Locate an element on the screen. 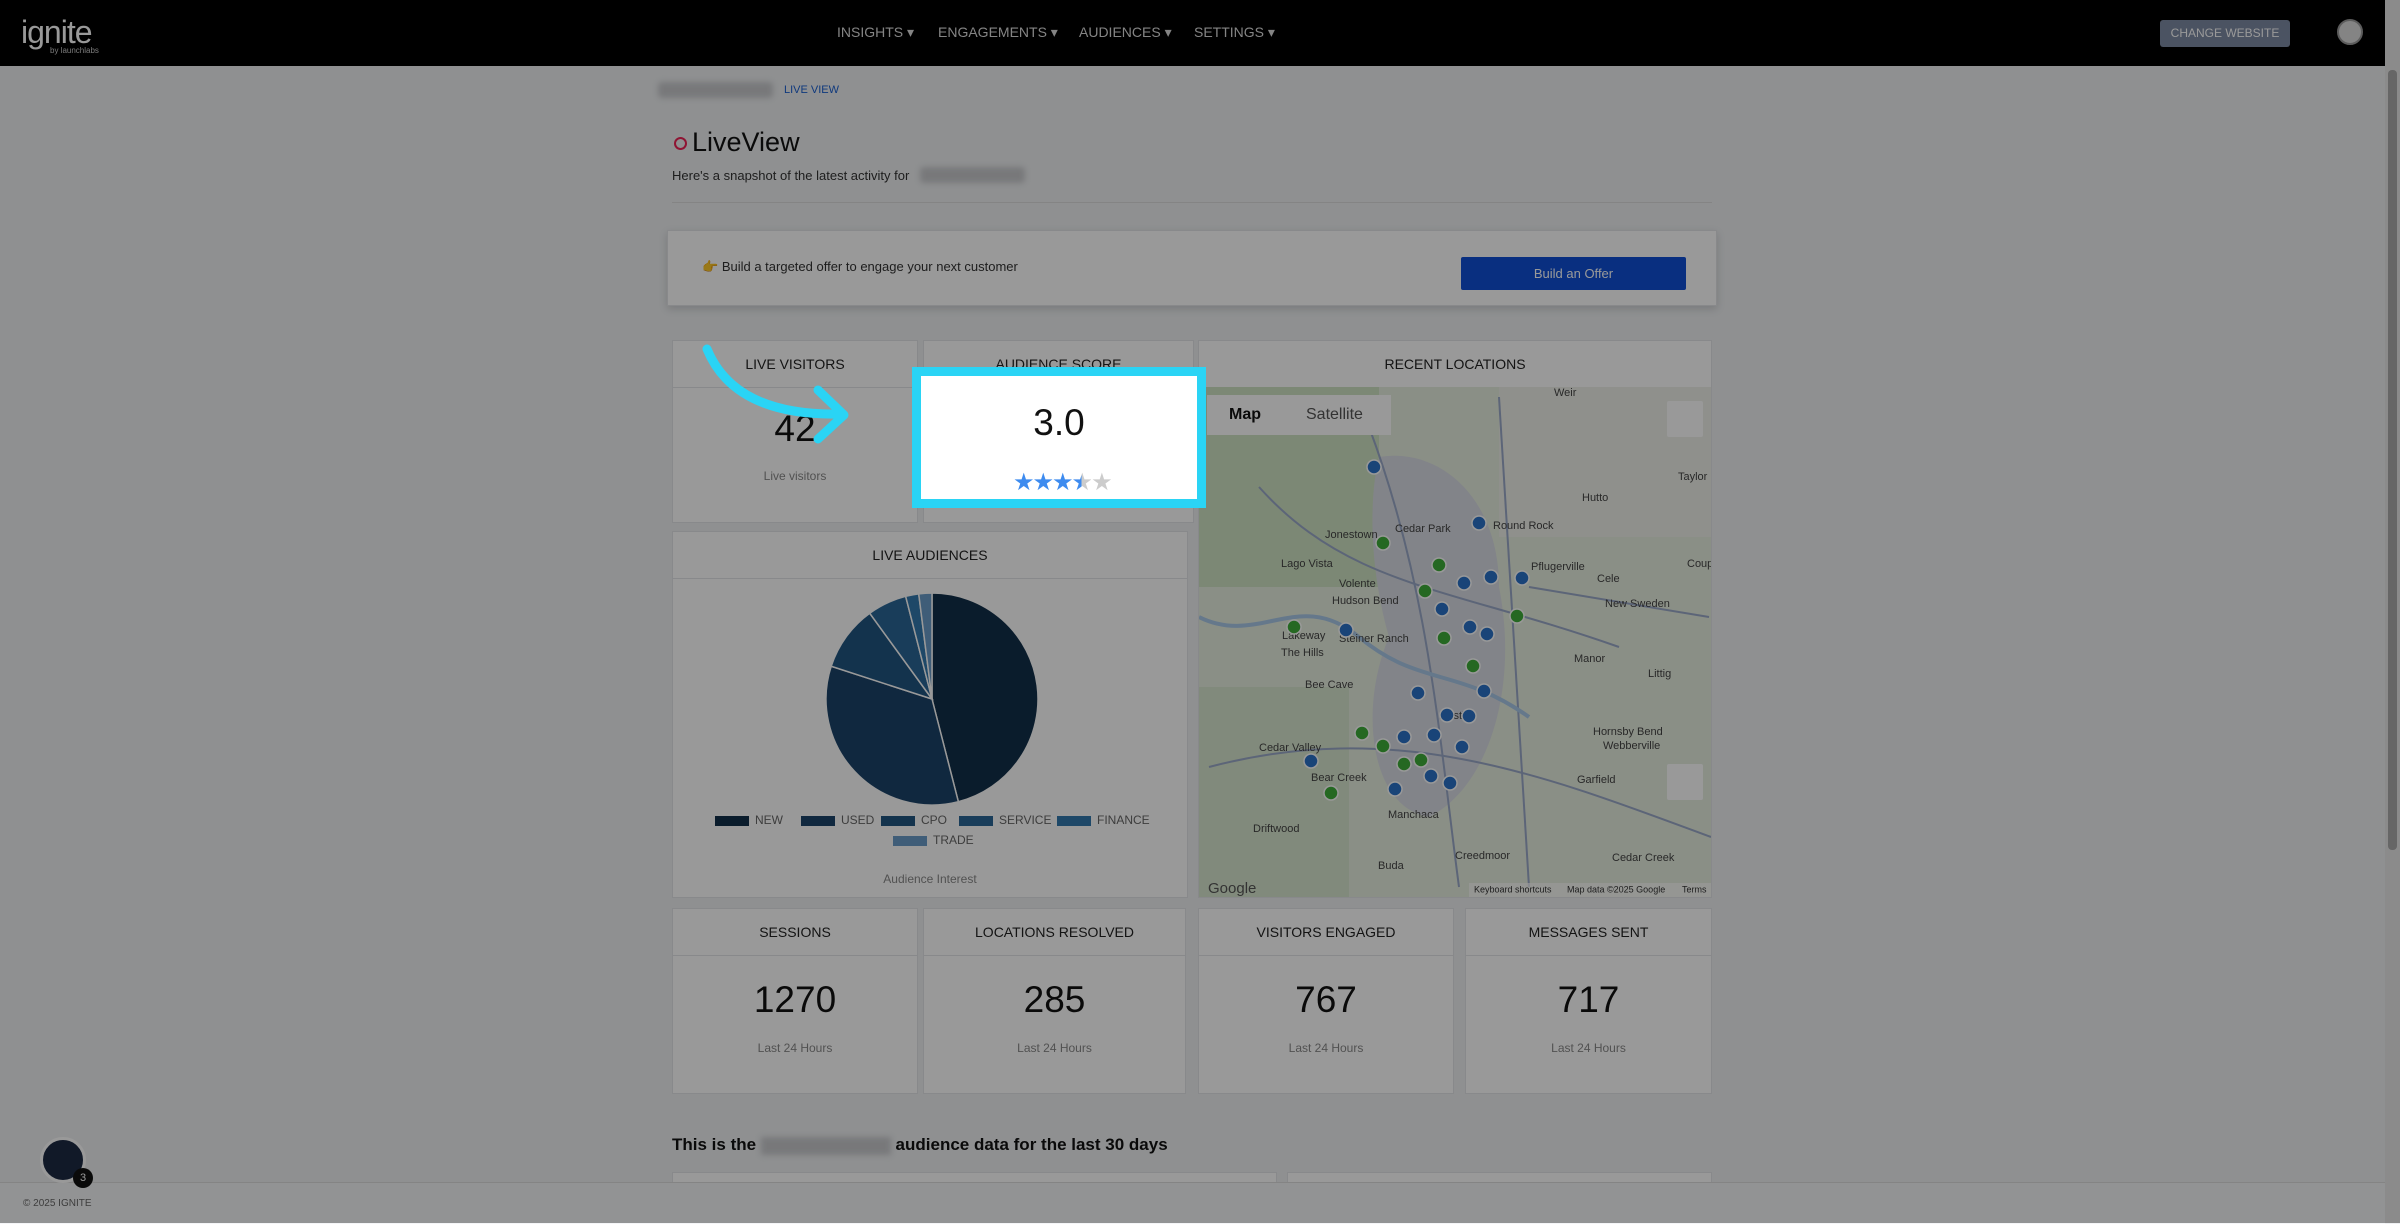  divider is located at coordinates (1192, 202).